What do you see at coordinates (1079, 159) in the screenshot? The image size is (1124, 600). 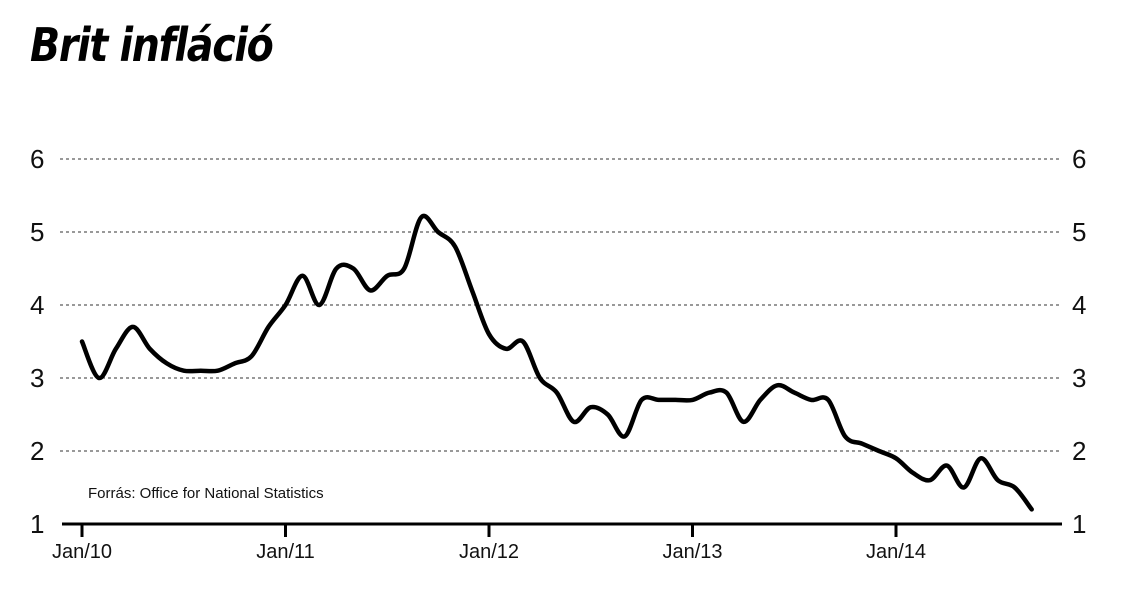 I see `y-tick-label-right: 6` at bounding box center [1079, 159].